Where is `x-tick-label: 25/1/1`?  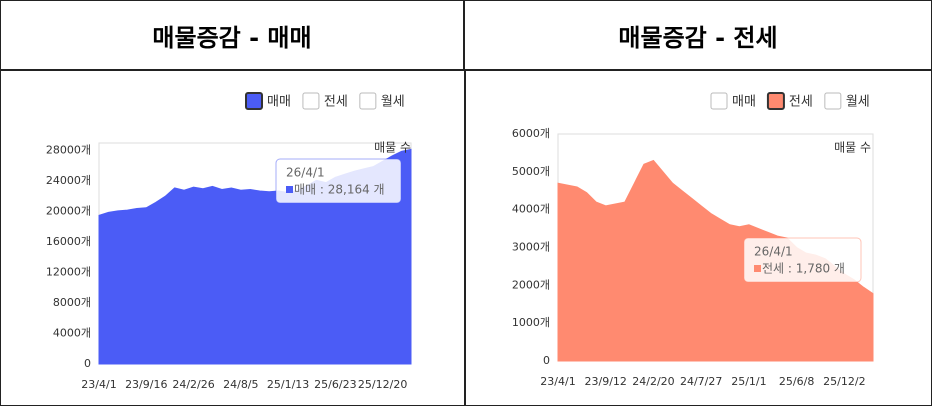 x-tick-label: 25/1/1 is located at coordinates (748, 381).